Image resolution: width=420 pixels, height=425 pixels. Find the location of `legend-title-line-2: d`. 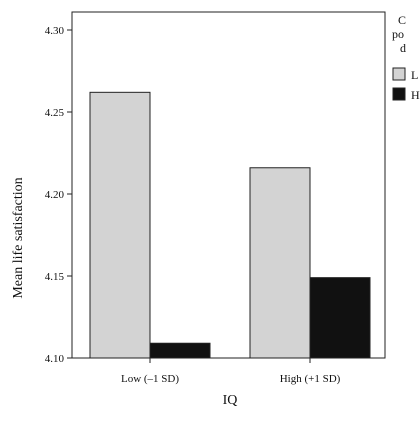

legend-title-line-2: d is located at coordinates (403, 48).